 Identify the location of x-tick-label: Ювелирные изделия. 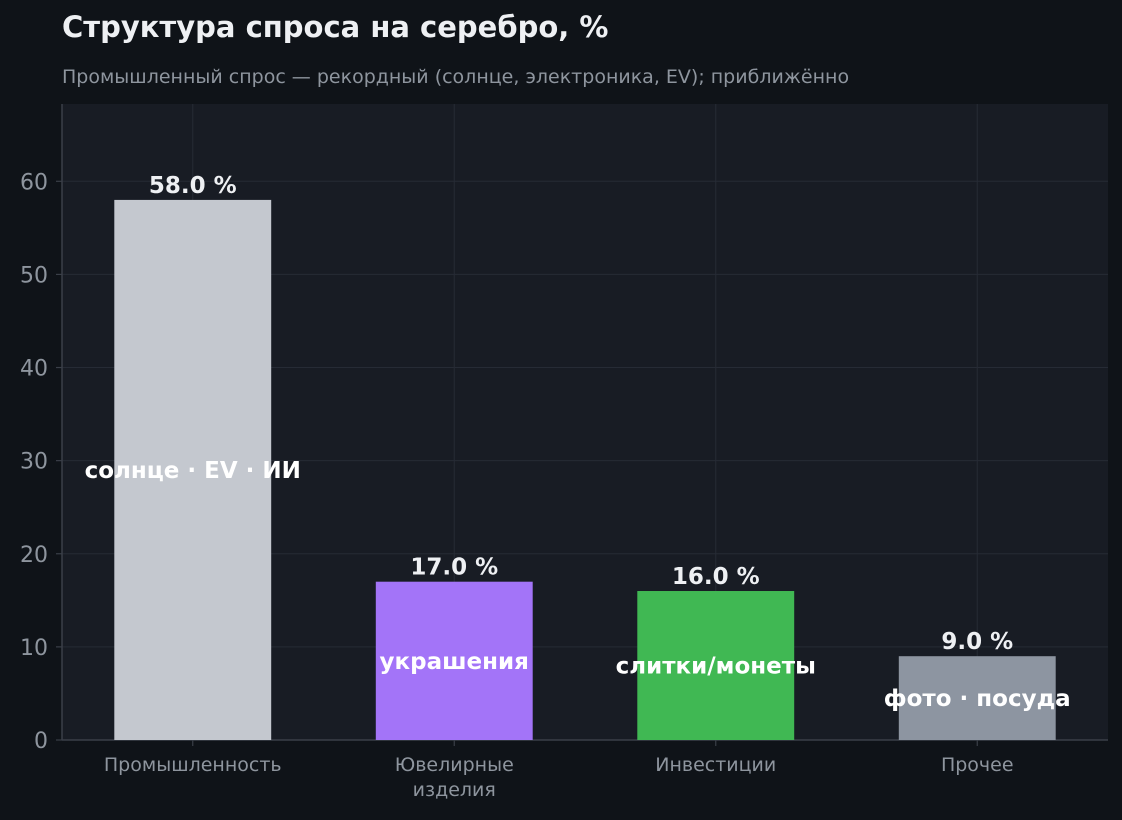
(454, 777).